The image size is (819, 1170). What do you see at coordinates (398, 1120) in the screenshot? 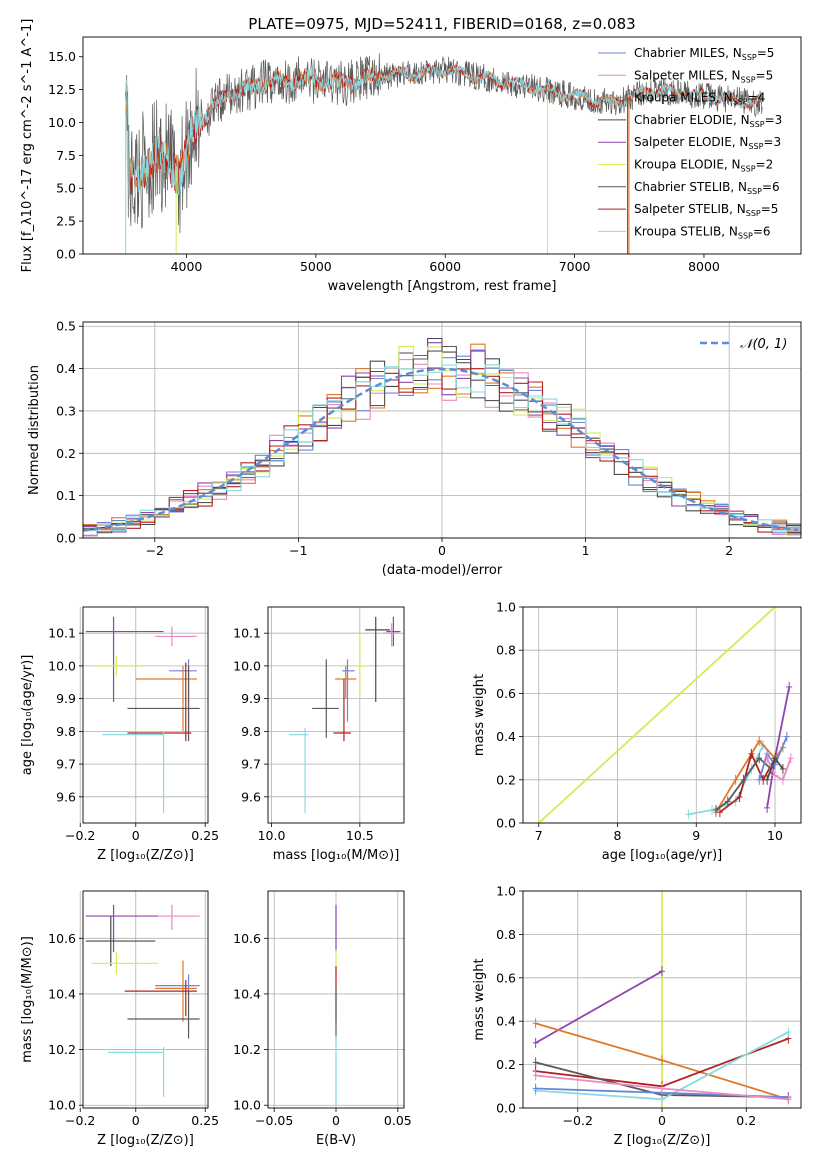
I see `x-tick-label: 0.05` at bounding box center [398, 1120].